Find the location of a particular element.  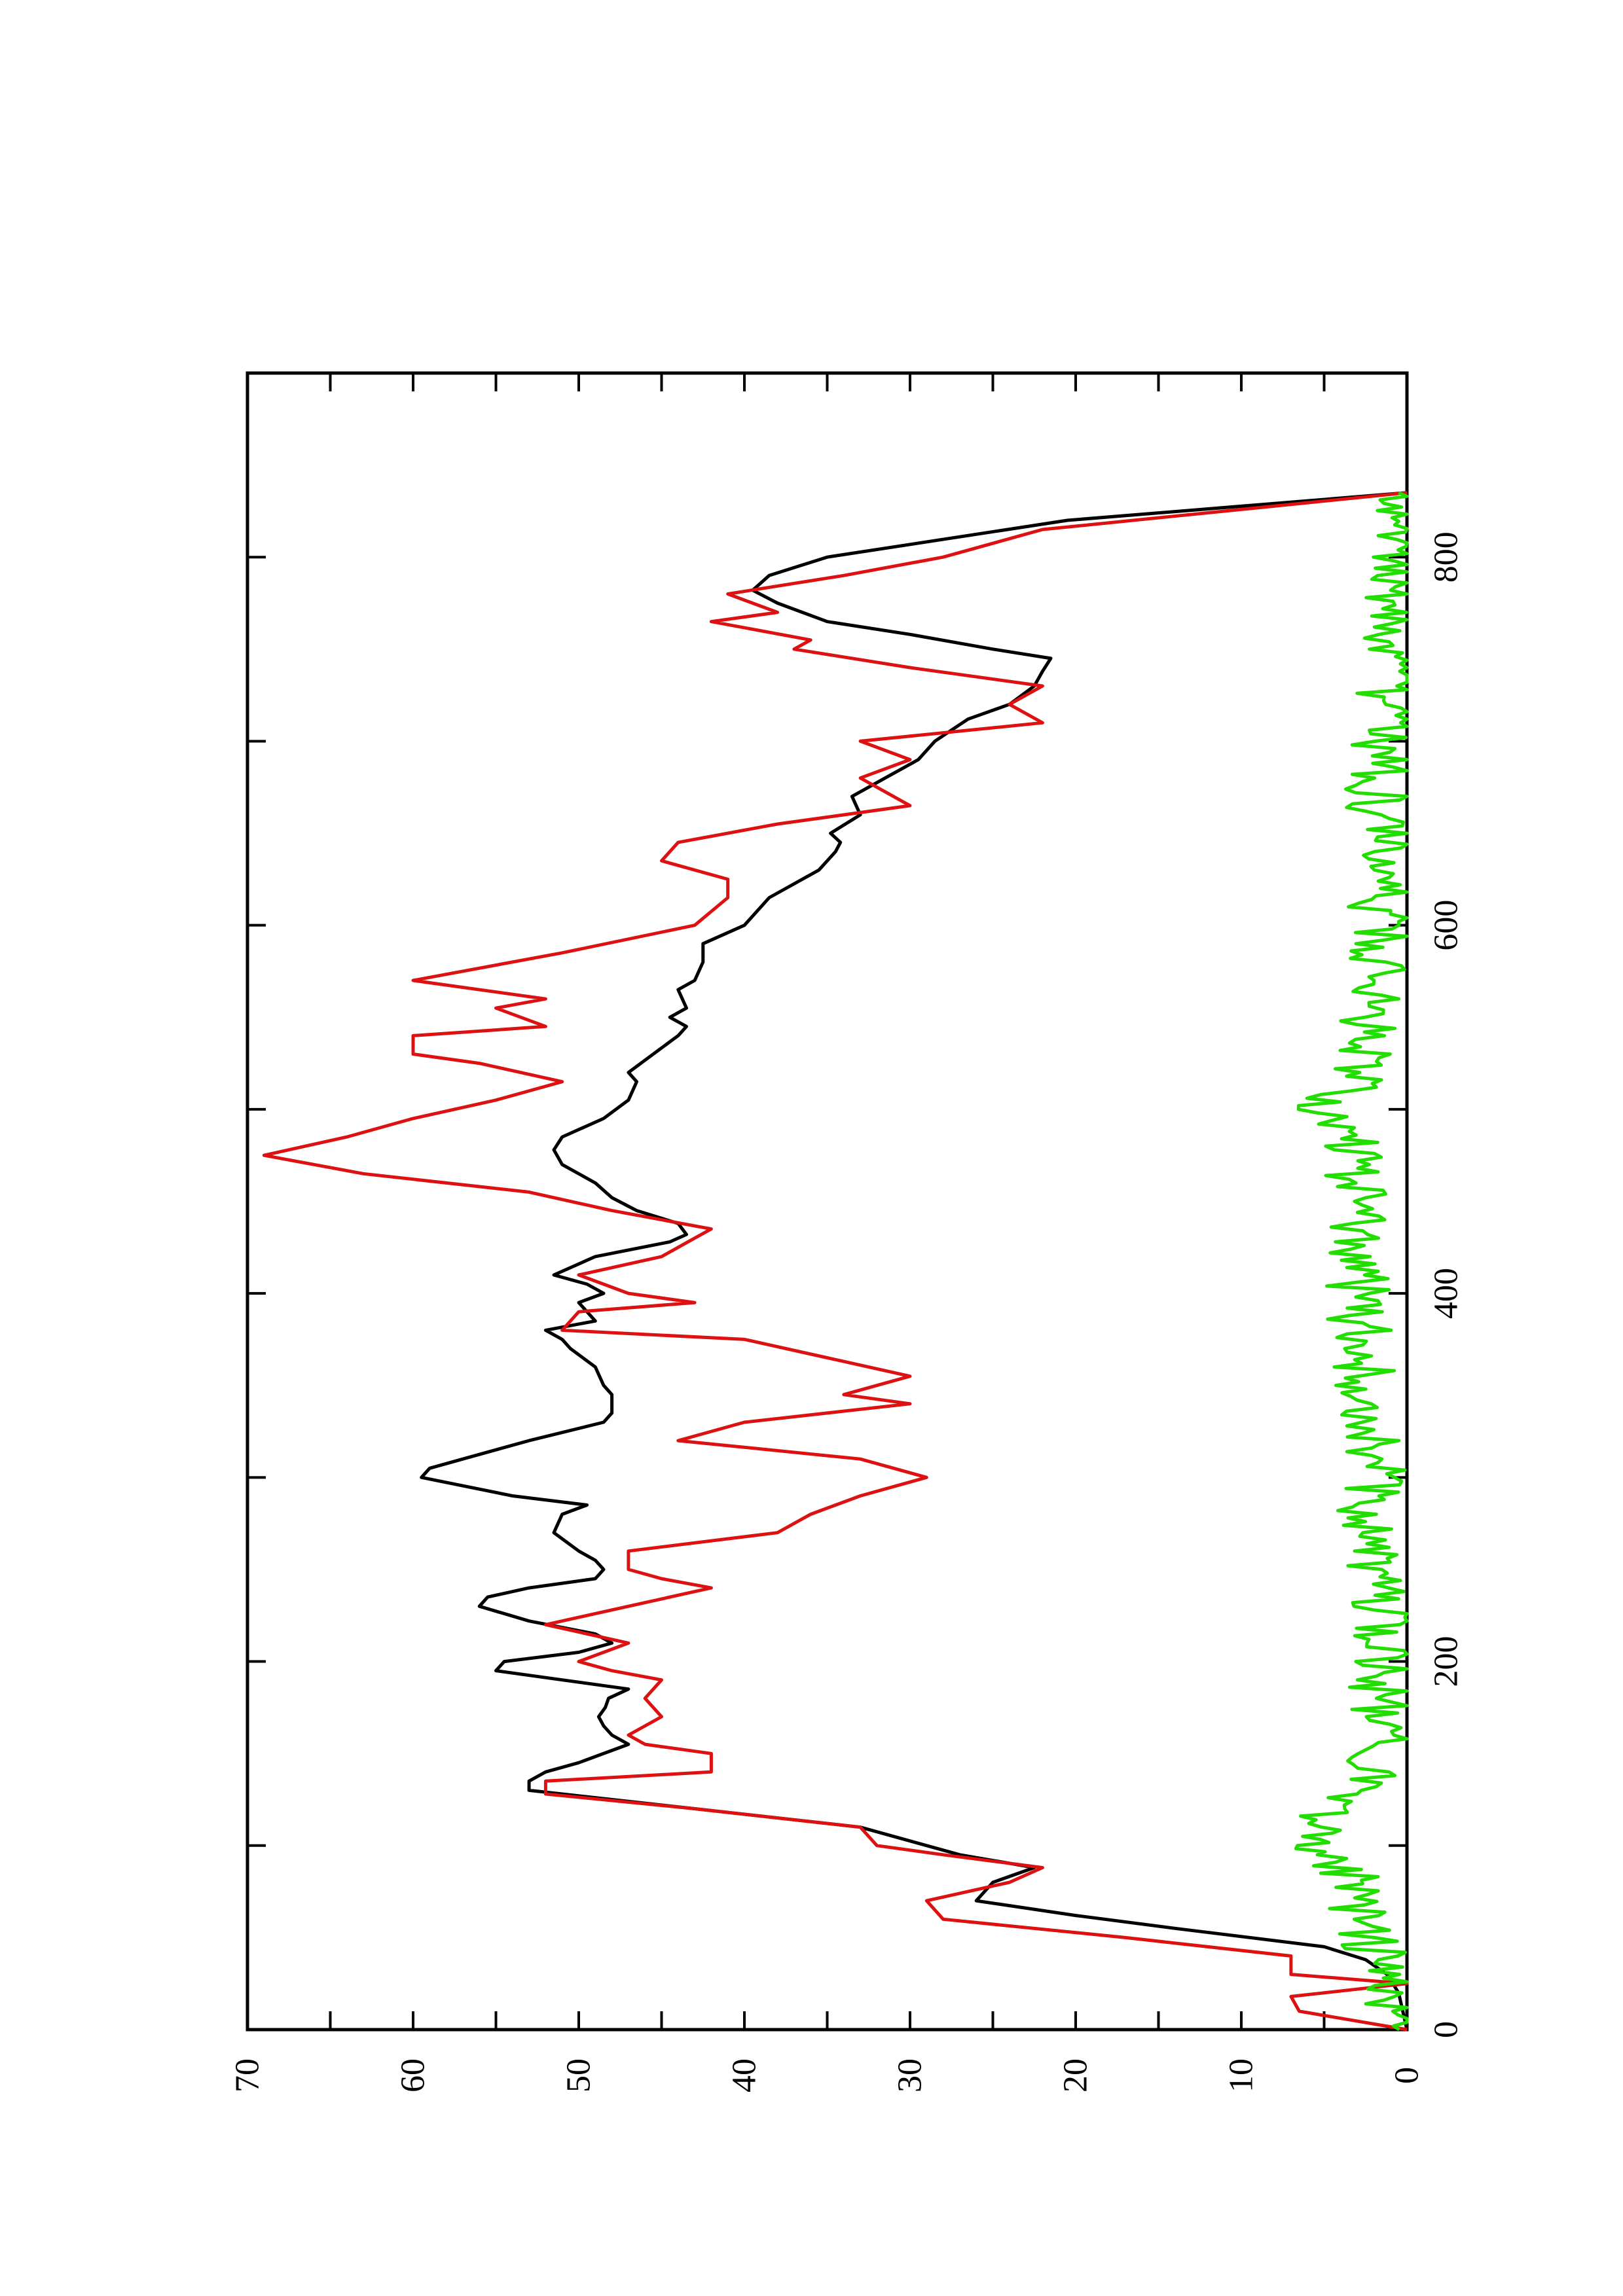

x-tick-label: 0 is located at coordinates (1446, 2029).